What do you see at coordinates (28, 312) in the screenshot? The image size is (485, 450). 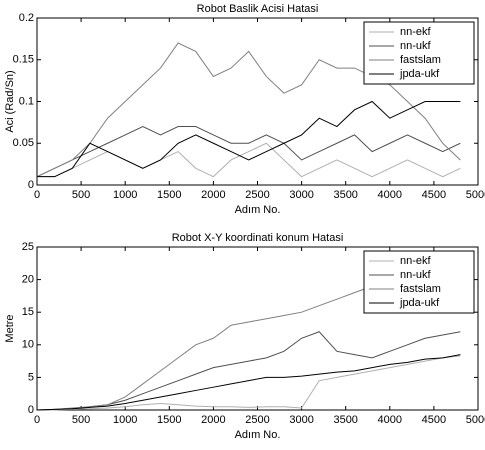 I see `y-tick-label: 15` at bounding box center [28, 312].